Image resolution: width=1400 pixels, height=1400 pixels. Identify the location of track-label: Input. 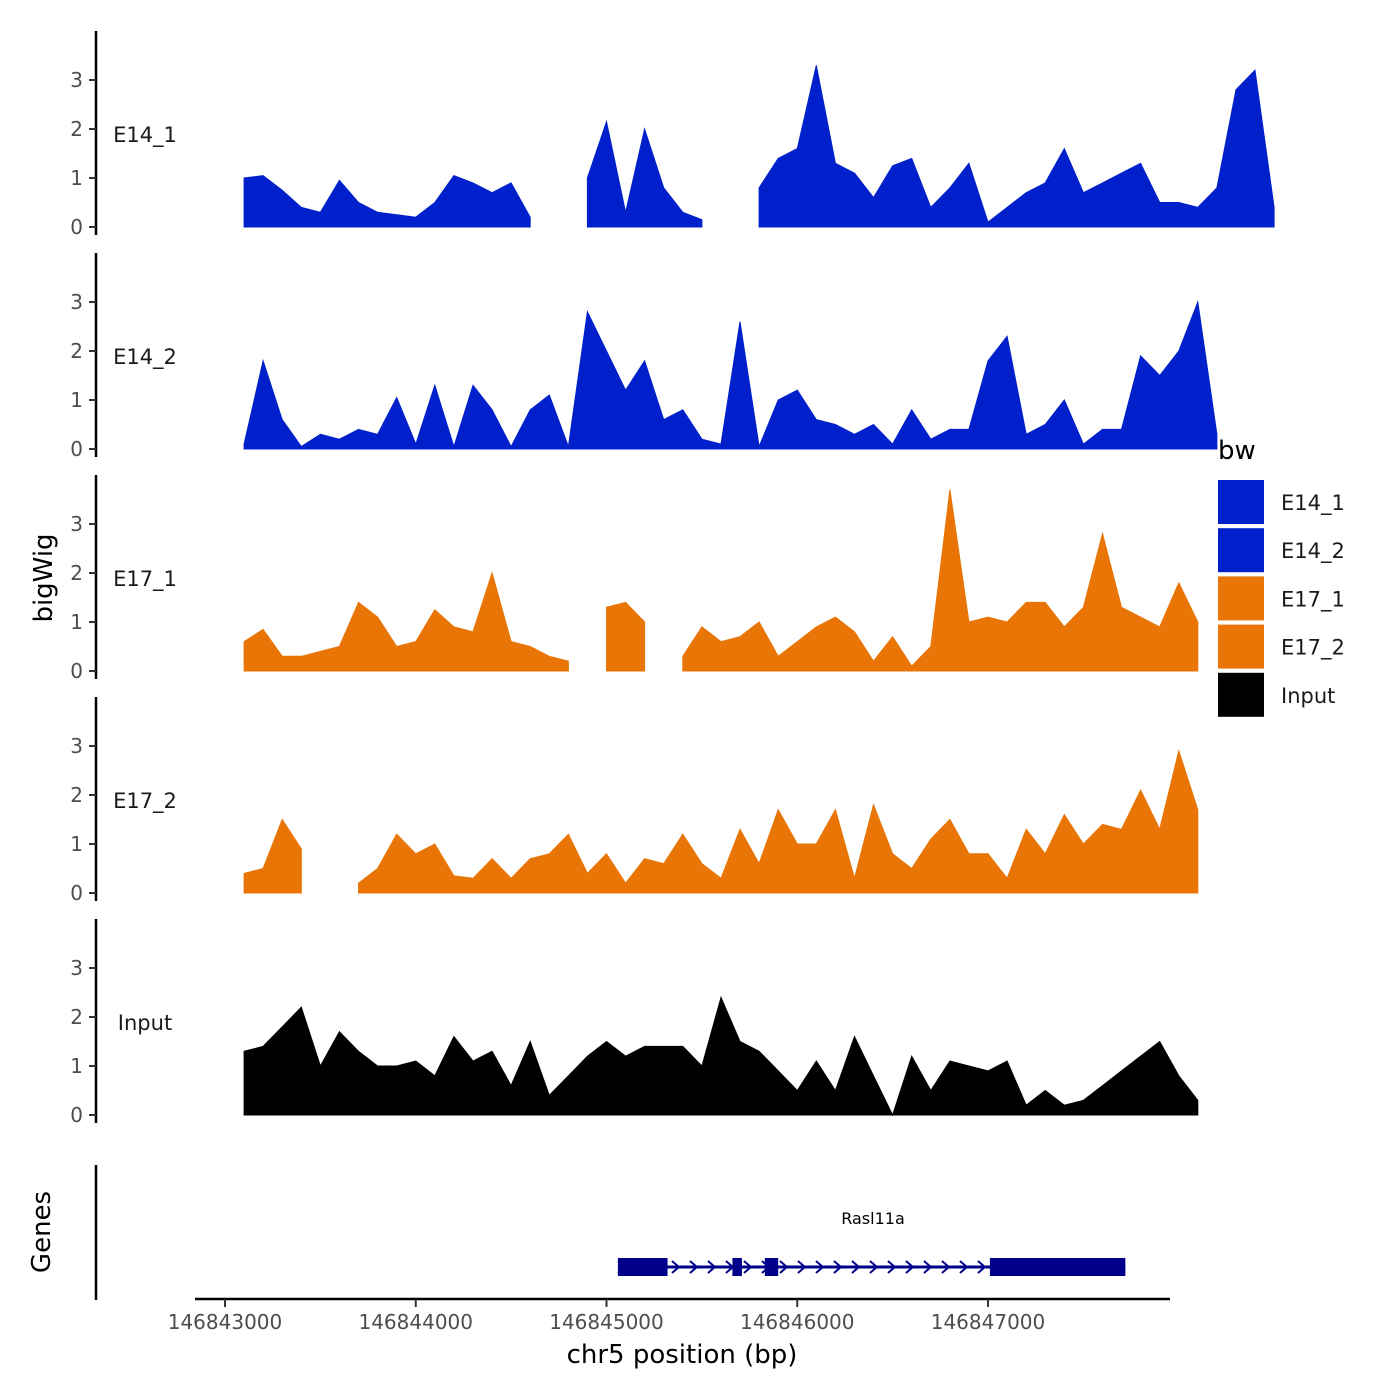
(145, 1023).